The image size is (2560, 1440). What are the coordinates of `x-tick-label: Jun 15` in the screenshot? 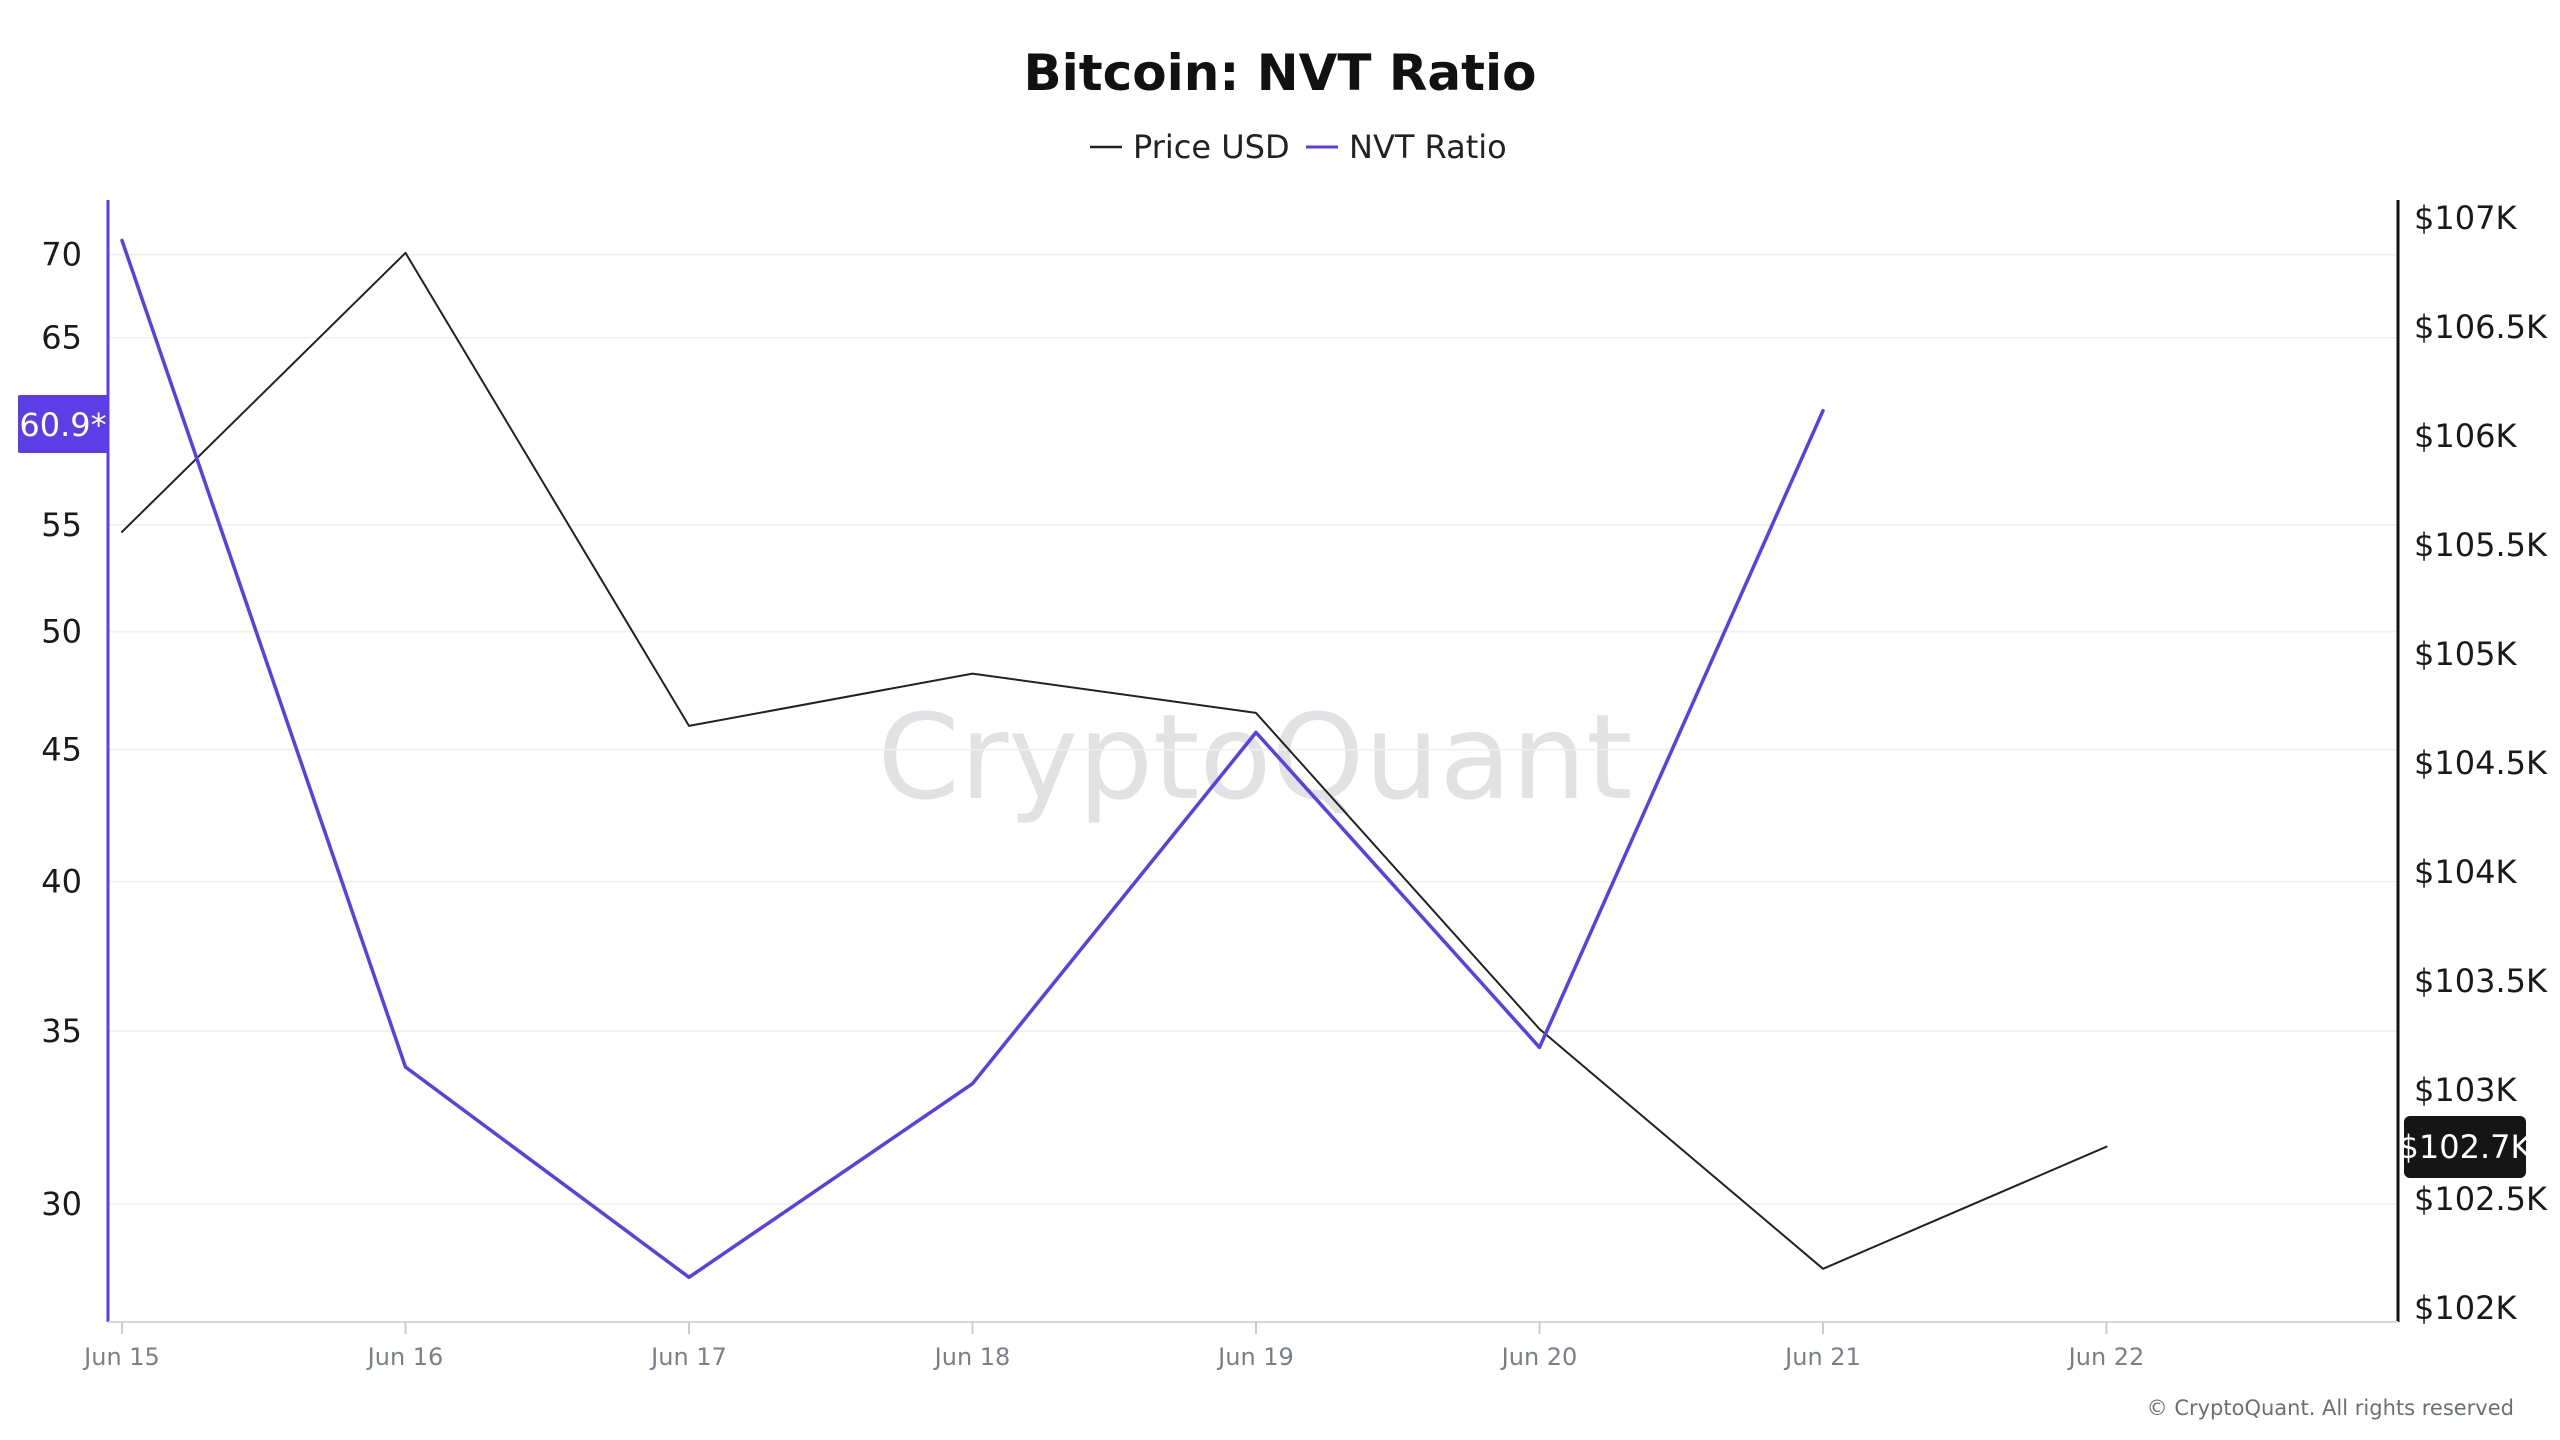 It's located at (121, 1357).